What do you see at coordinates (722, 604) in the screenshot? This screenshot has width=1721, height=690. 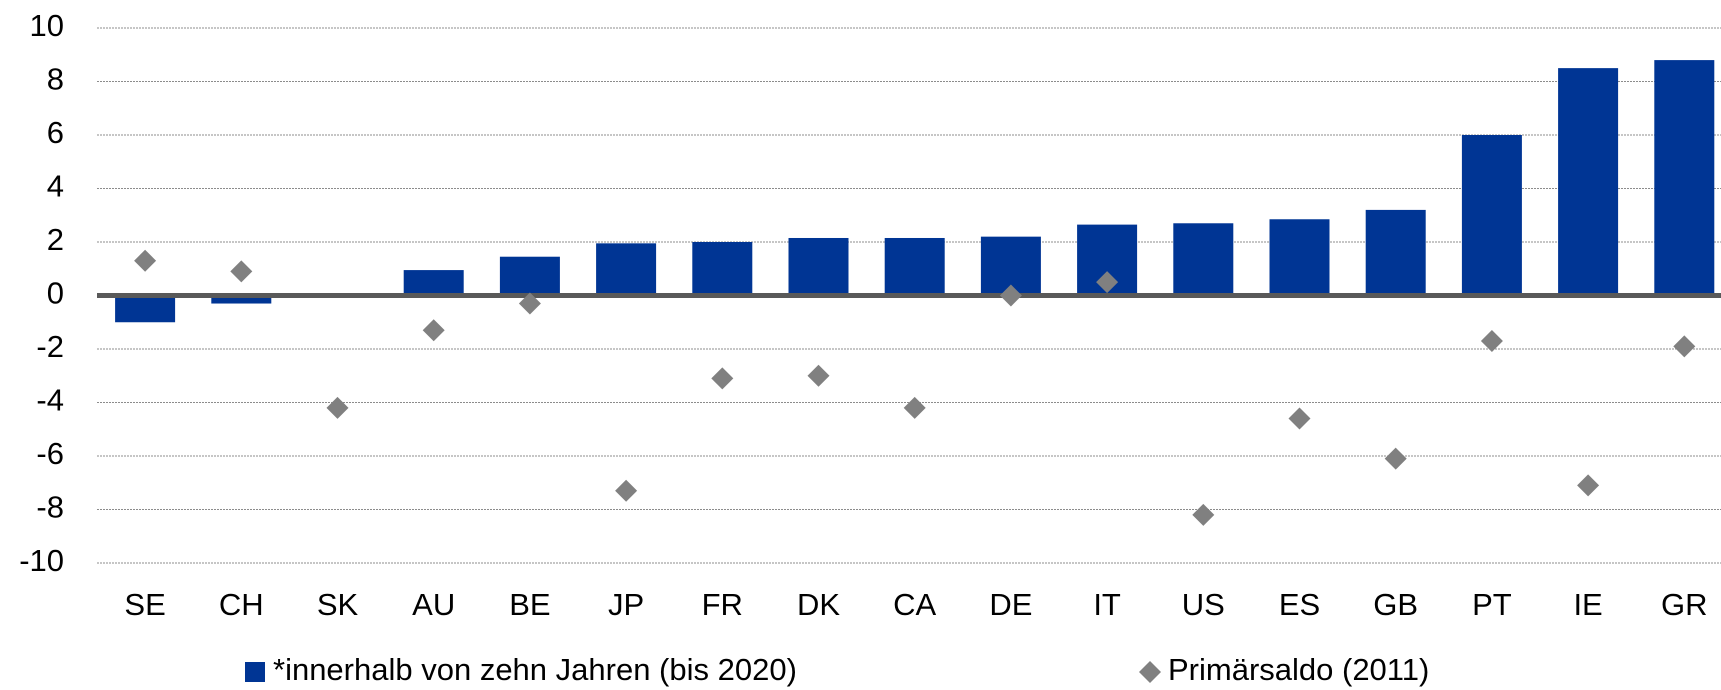 I see `x-tick-label: FR` at bounding box center [722, 604].